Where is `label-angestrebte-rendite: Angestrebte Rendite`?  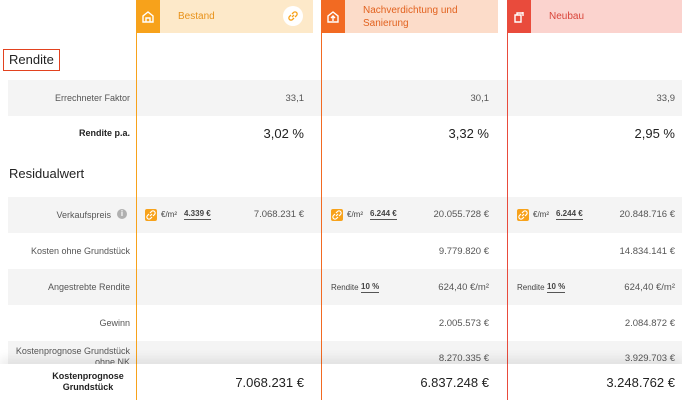
label-angestrebte-rendite: Angestrebte Rendite is located at coordinates (88, 287).